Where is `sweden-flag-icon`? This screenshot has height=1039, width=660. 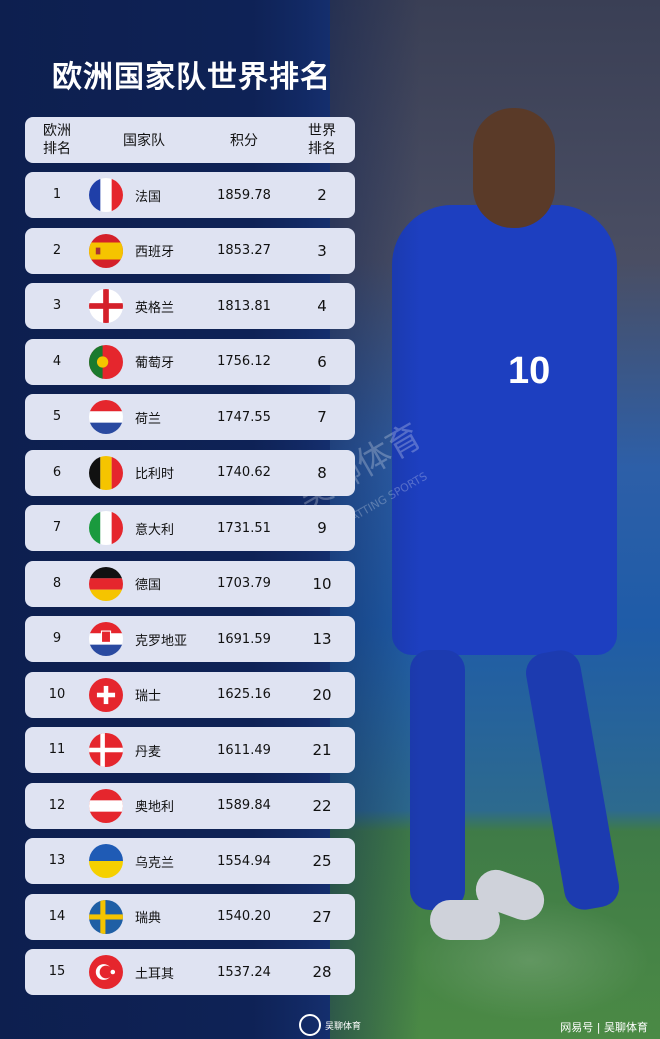 sweden-flag-icon is located at coordinates (106, 916).